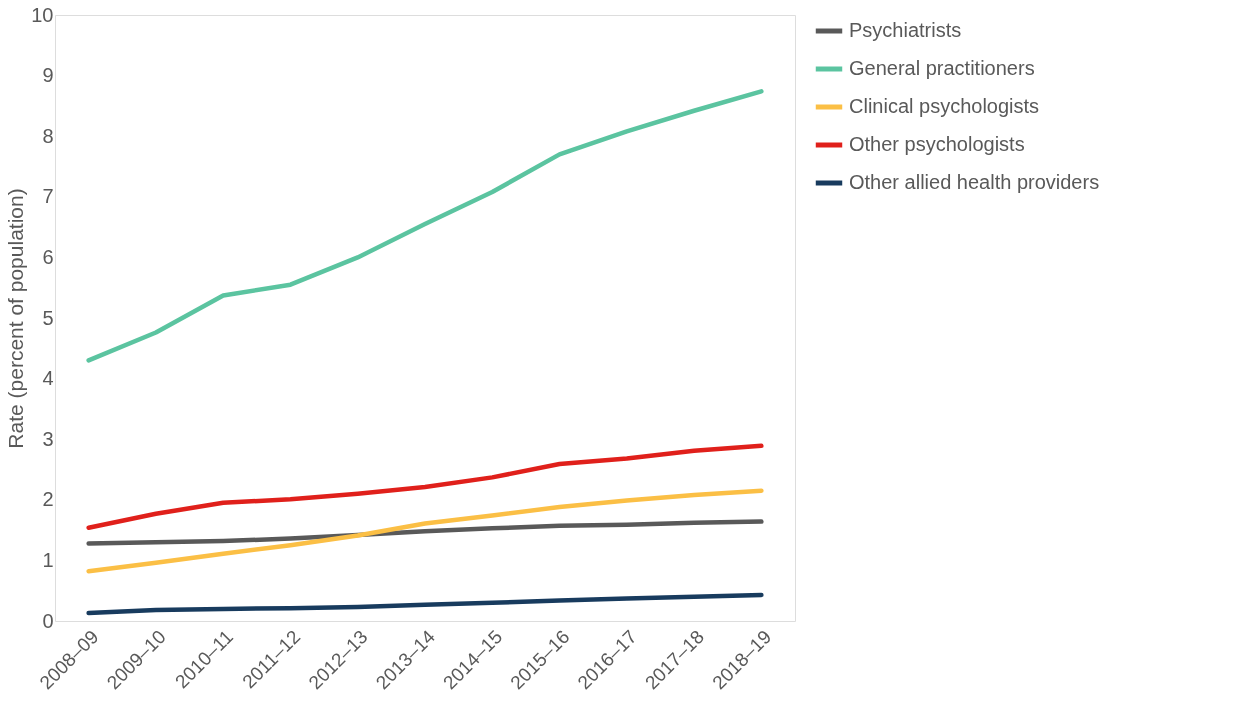 This screenshot has width=1234, height=721. Describe the element at coordinates (48, 499) in the screenshot. I see `y-tick-label: 2` at that location.